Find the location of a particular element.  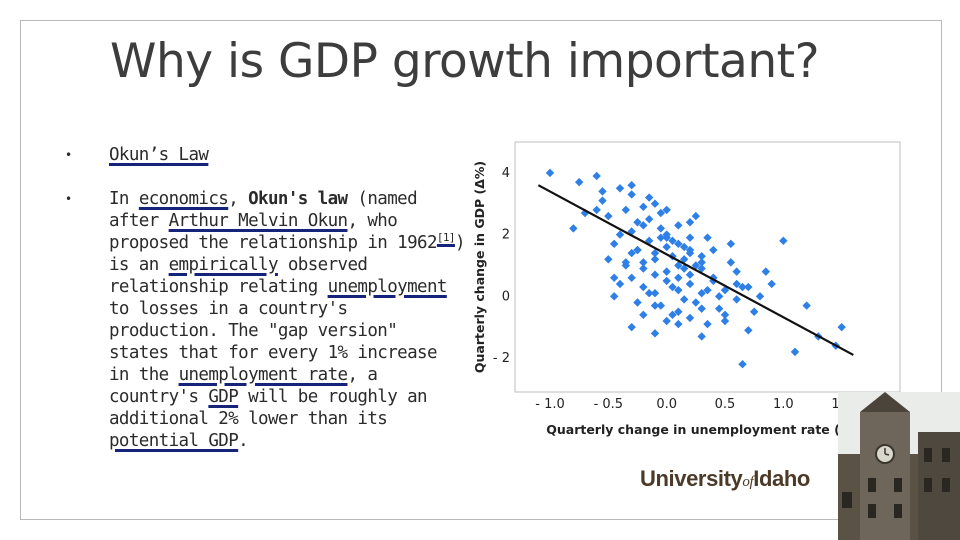

bullet-okuns-law: • Okun’s Law is located at coordinates (265, 155).